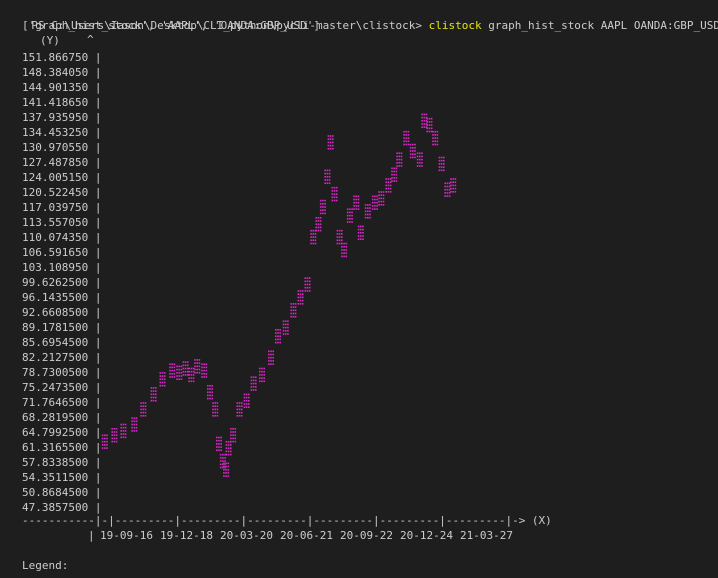 The width and height of the screenshot is (718, 578). Describe the element at coordinates (603, 25) in the screenshot. I see `command-args: graph_hist_stock AAPL OANDA:GBP_USD` at that location.